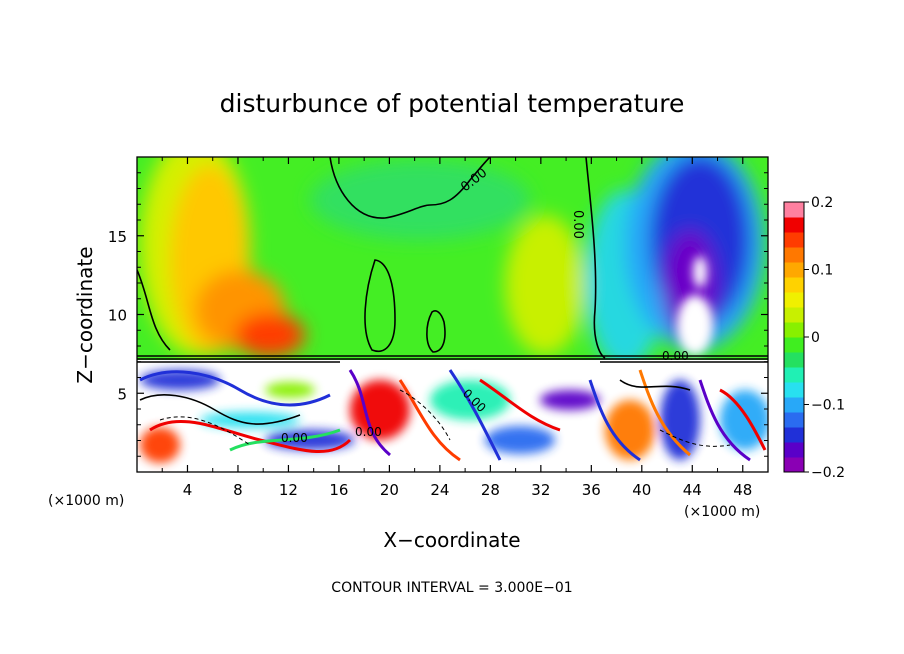 This screenshot has width=904, height=654. What do you see at coordinates (288, 490) in the screenshot?
I see `x-tick-label: 12` at bounding box center [288, 490].